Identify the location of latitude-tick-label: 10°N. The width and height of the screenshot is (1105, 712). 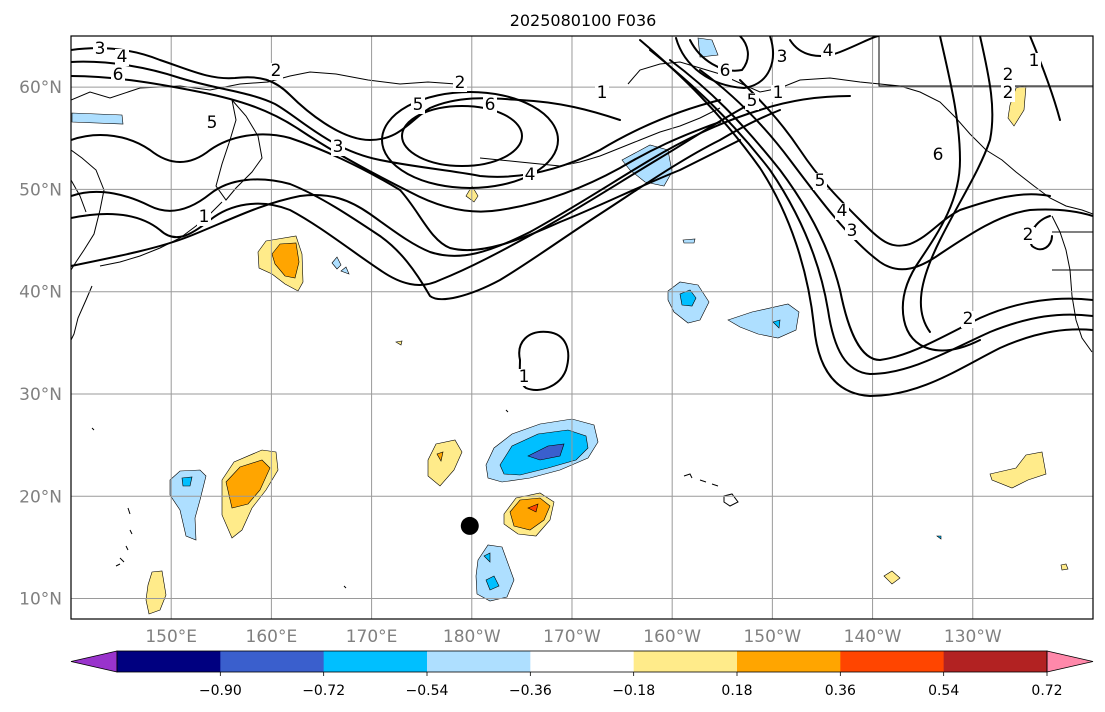
(40, 600).